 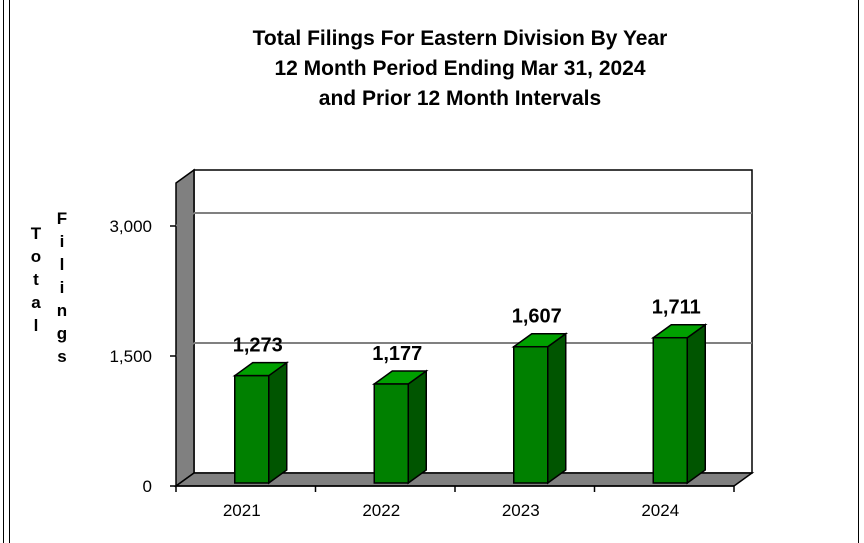 What do you see at coordinates (9, 271) in the screenshot?
I see `left-border-line-inner` at bounding box center [9, 271].